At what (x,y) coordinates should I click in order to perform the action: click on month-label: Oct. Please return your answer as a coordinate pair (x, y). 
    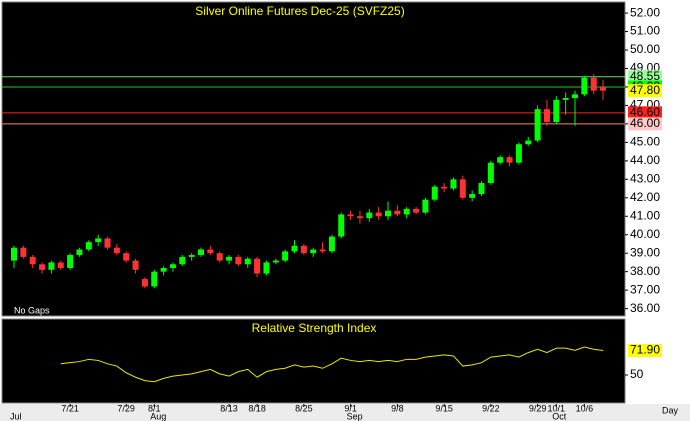
    Looking at the image, I should click on (559, 416).